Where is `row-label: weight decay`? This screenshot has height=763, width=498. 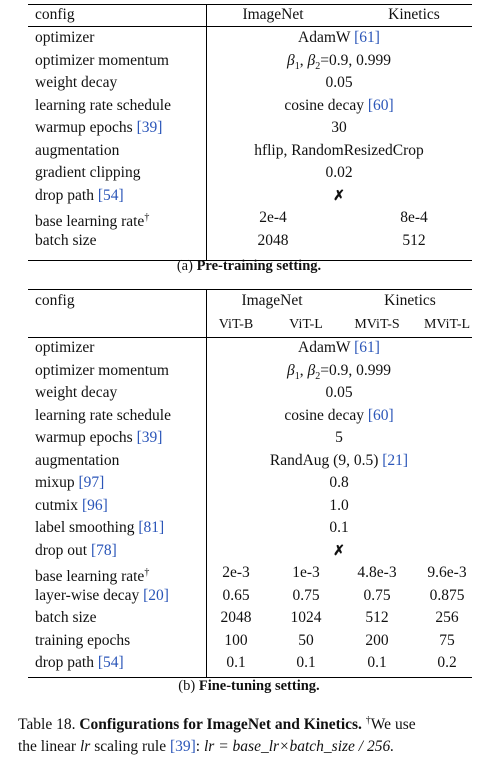 row-label: weight decay is located at coordinates (76, 392).